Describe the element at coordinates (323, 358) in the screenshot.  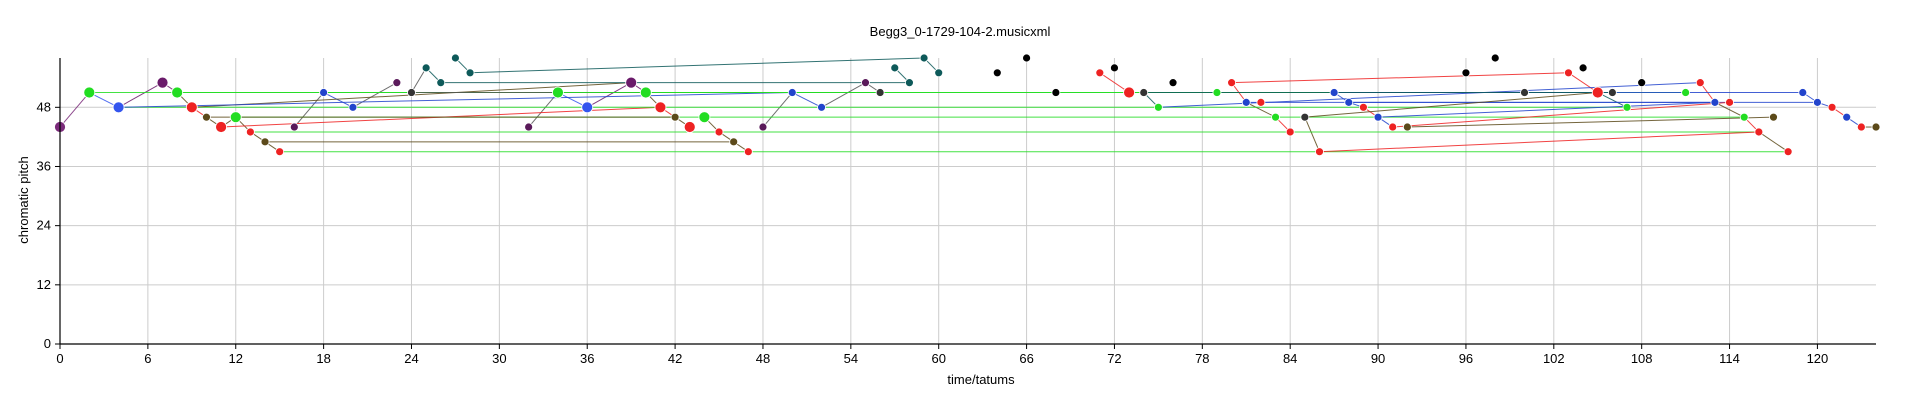
I see `x-tick-label: 18` at that location.